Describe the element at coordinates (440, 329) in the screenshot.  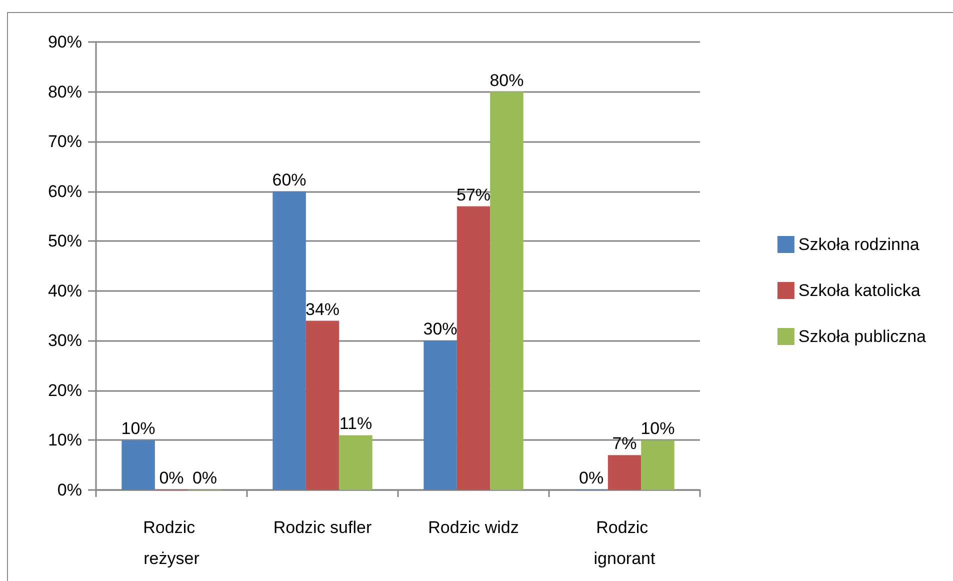
I see `data-label: 30%` at that location.